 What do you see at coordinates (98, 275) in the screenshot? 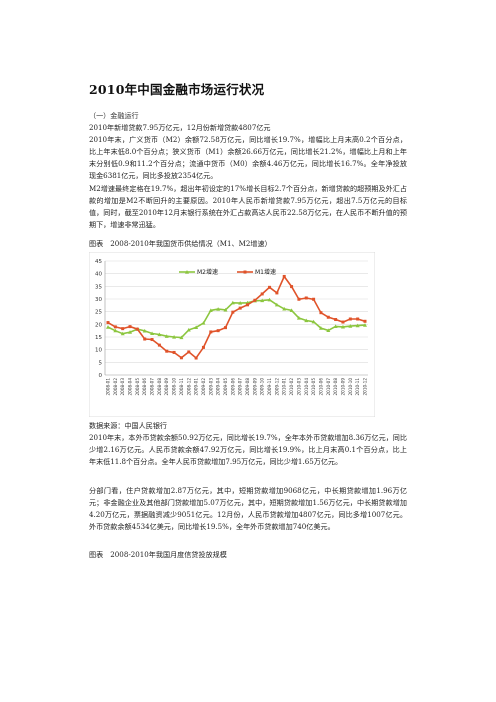
I see `y-tick-label: 40` at bounding box center [98, 275].